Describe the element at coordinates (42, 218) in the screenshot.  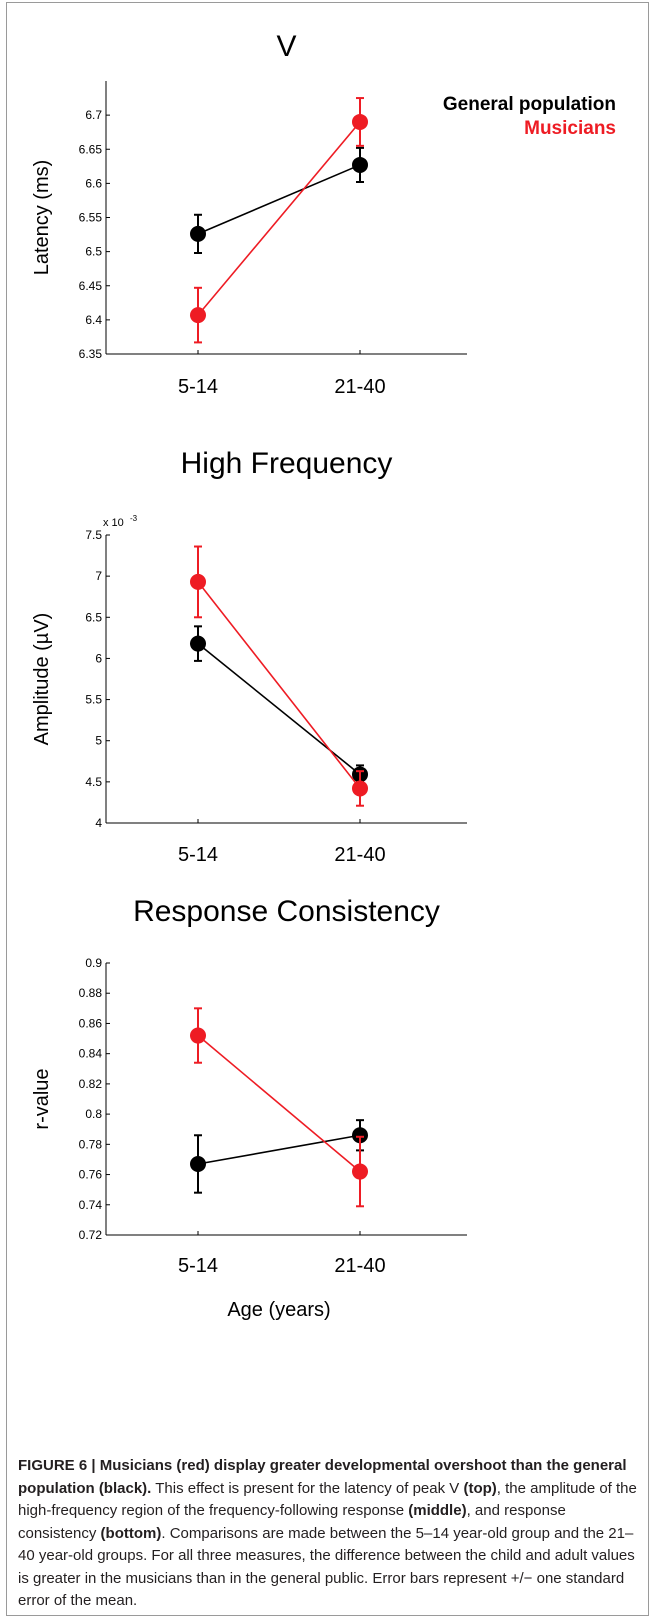
I see `y-axis-label: Latency (ms)` at that location.